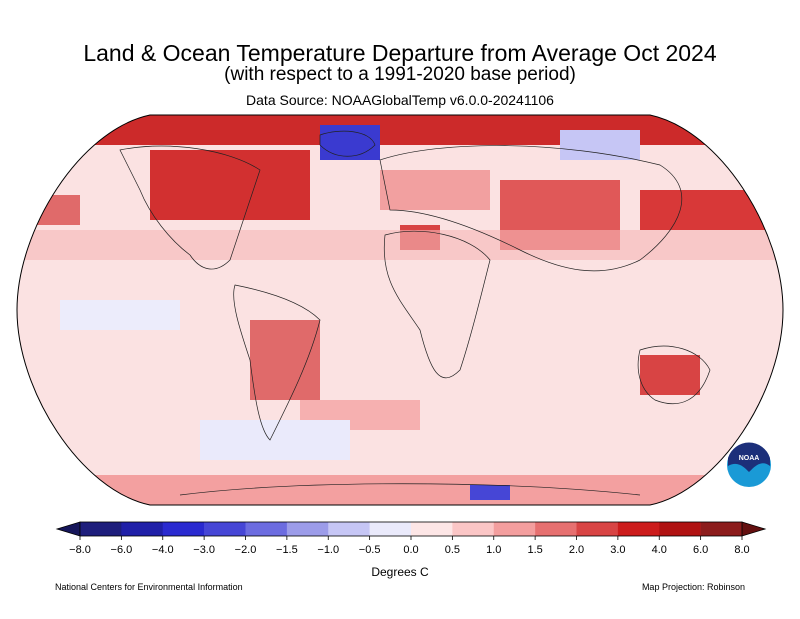  Describe the element at coordinates (494, 550) in the screenshot. I see `color-bar-tick-label: 1.0` at that location.